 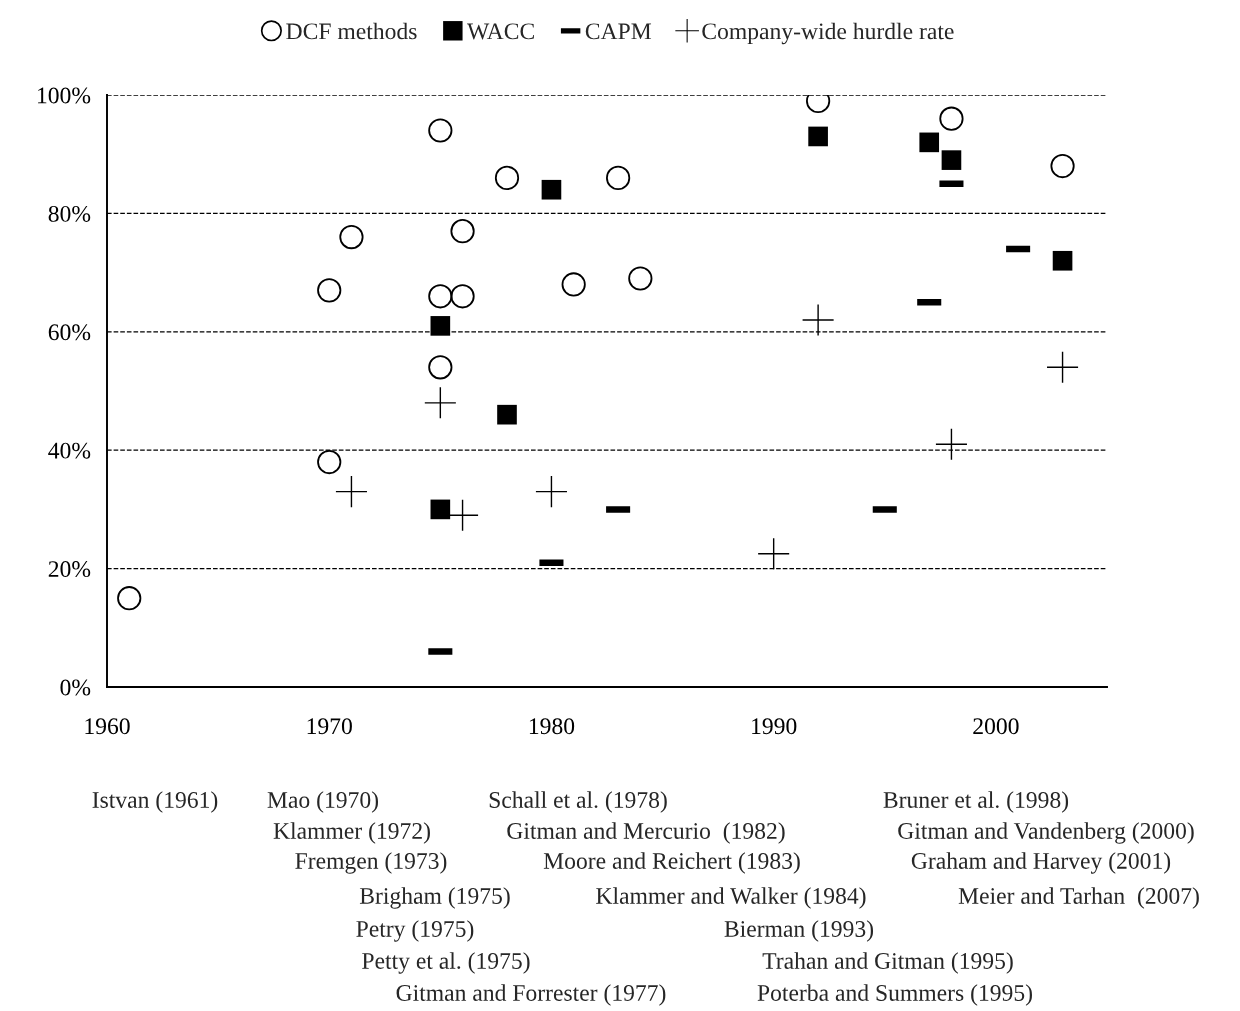 I want to click on text: Mao (1970), so click(x=323, y=802).